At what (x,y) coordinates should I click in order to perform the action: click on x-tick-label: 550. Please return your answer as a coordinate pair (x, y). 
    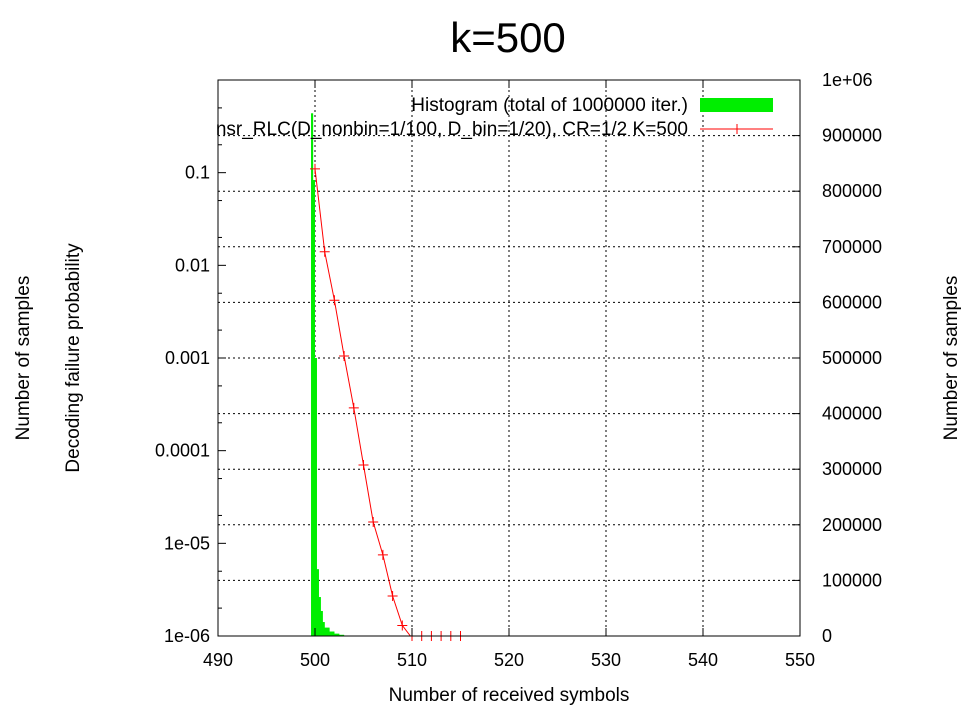
    Looking at the image, I should click on (800, 660).